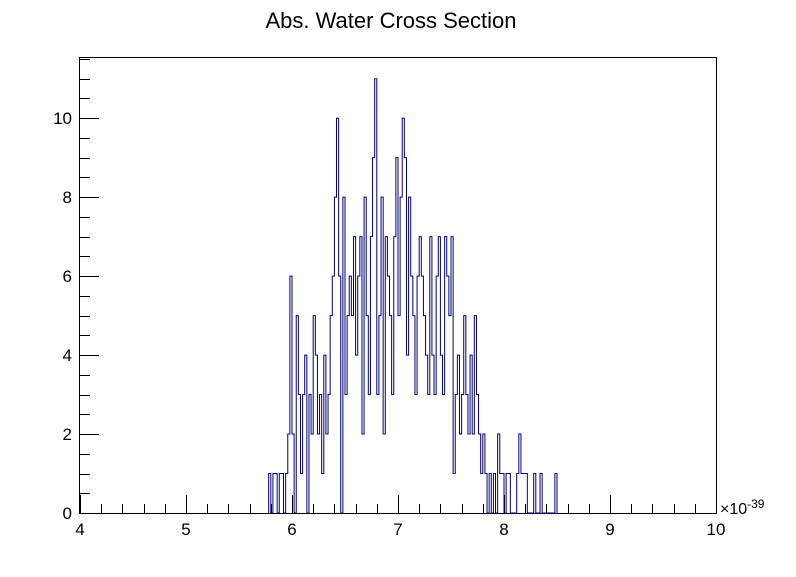 The image size is (796, 577). Describe the element at coordinates (503, 529) in the screenshot. I see `x-tick-label: 8` at that location.